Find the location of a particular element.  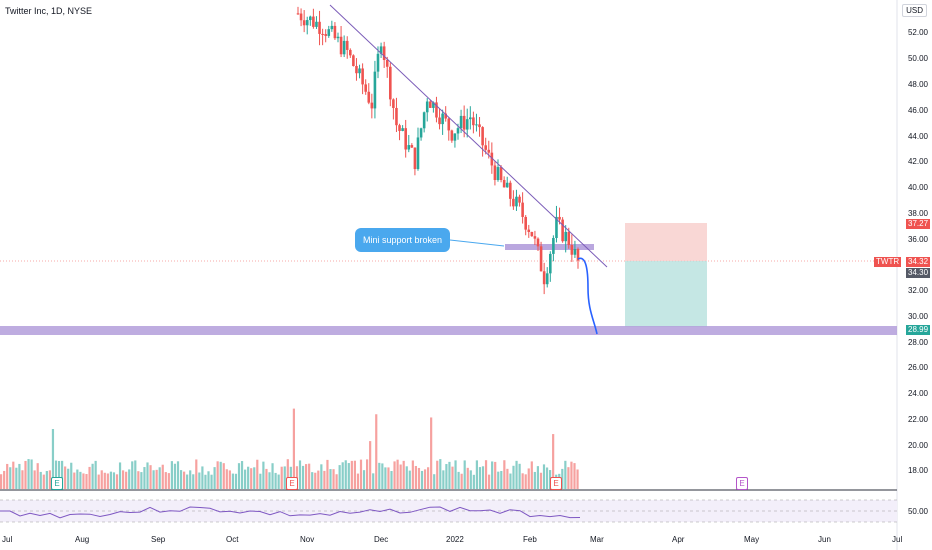

time-tick: Oct is located at coordinates (232, 539).